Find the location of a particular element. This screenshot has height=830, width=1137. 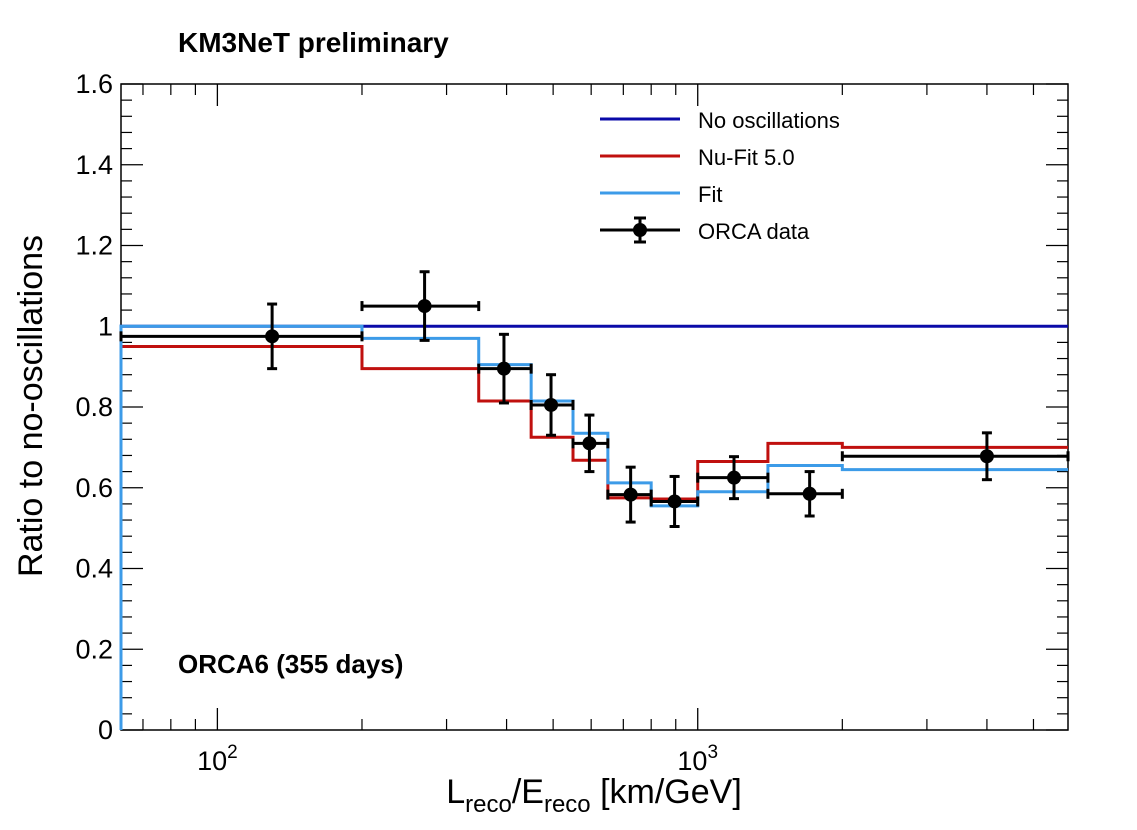

header-label: KM3NeT preliminary is located at coordinates (313, 42).